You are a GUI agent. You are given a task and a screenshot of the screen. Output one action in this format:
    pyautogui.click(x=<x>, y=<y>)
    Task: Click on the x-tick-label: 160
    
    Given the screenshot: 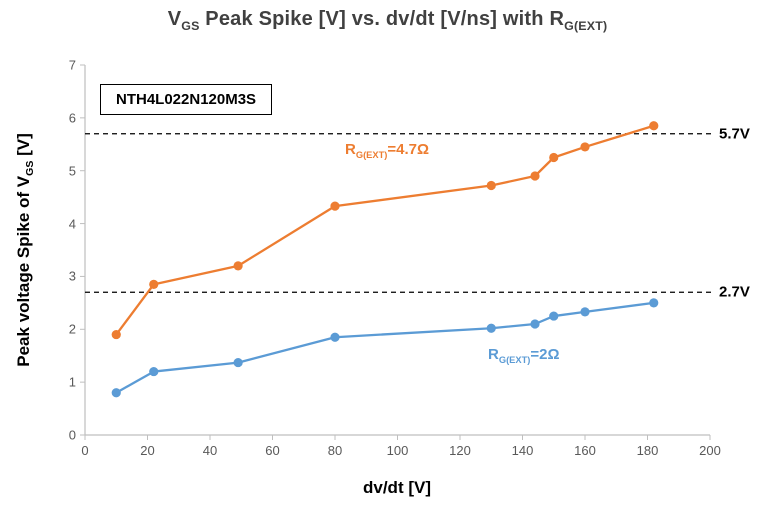 What is the action you would take?
    pyautogui.click(x=585, y=450)
    